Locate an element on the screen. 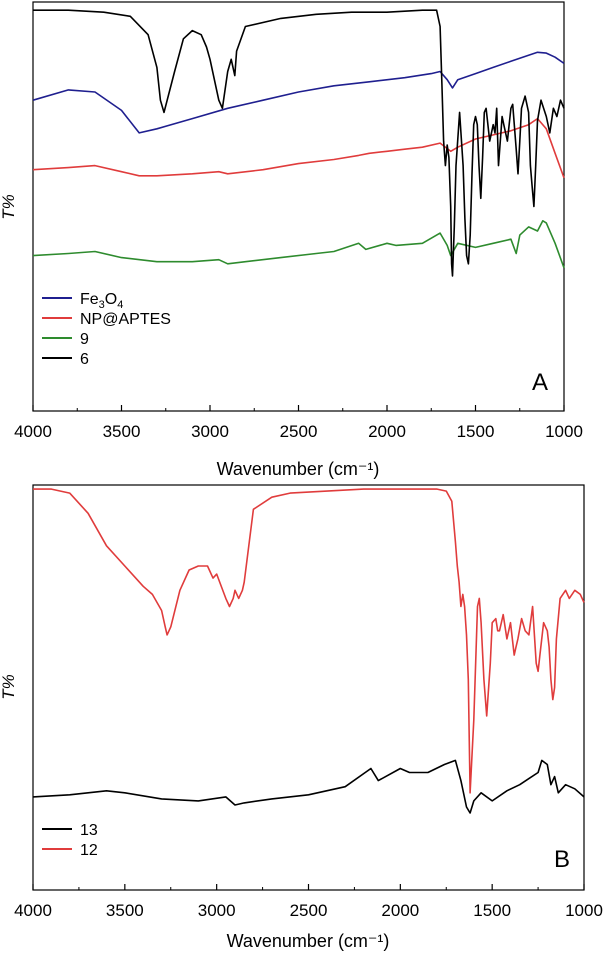 This screenshot has height=954, width=608. legend-label: 12 is located at coordinates (89, 850).